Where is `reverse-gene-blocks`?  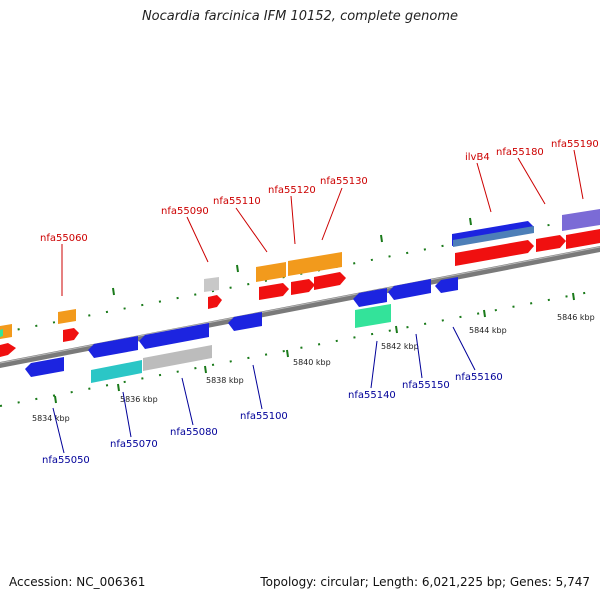
reverse-gene-blocks is located at coordinates (241, 330).